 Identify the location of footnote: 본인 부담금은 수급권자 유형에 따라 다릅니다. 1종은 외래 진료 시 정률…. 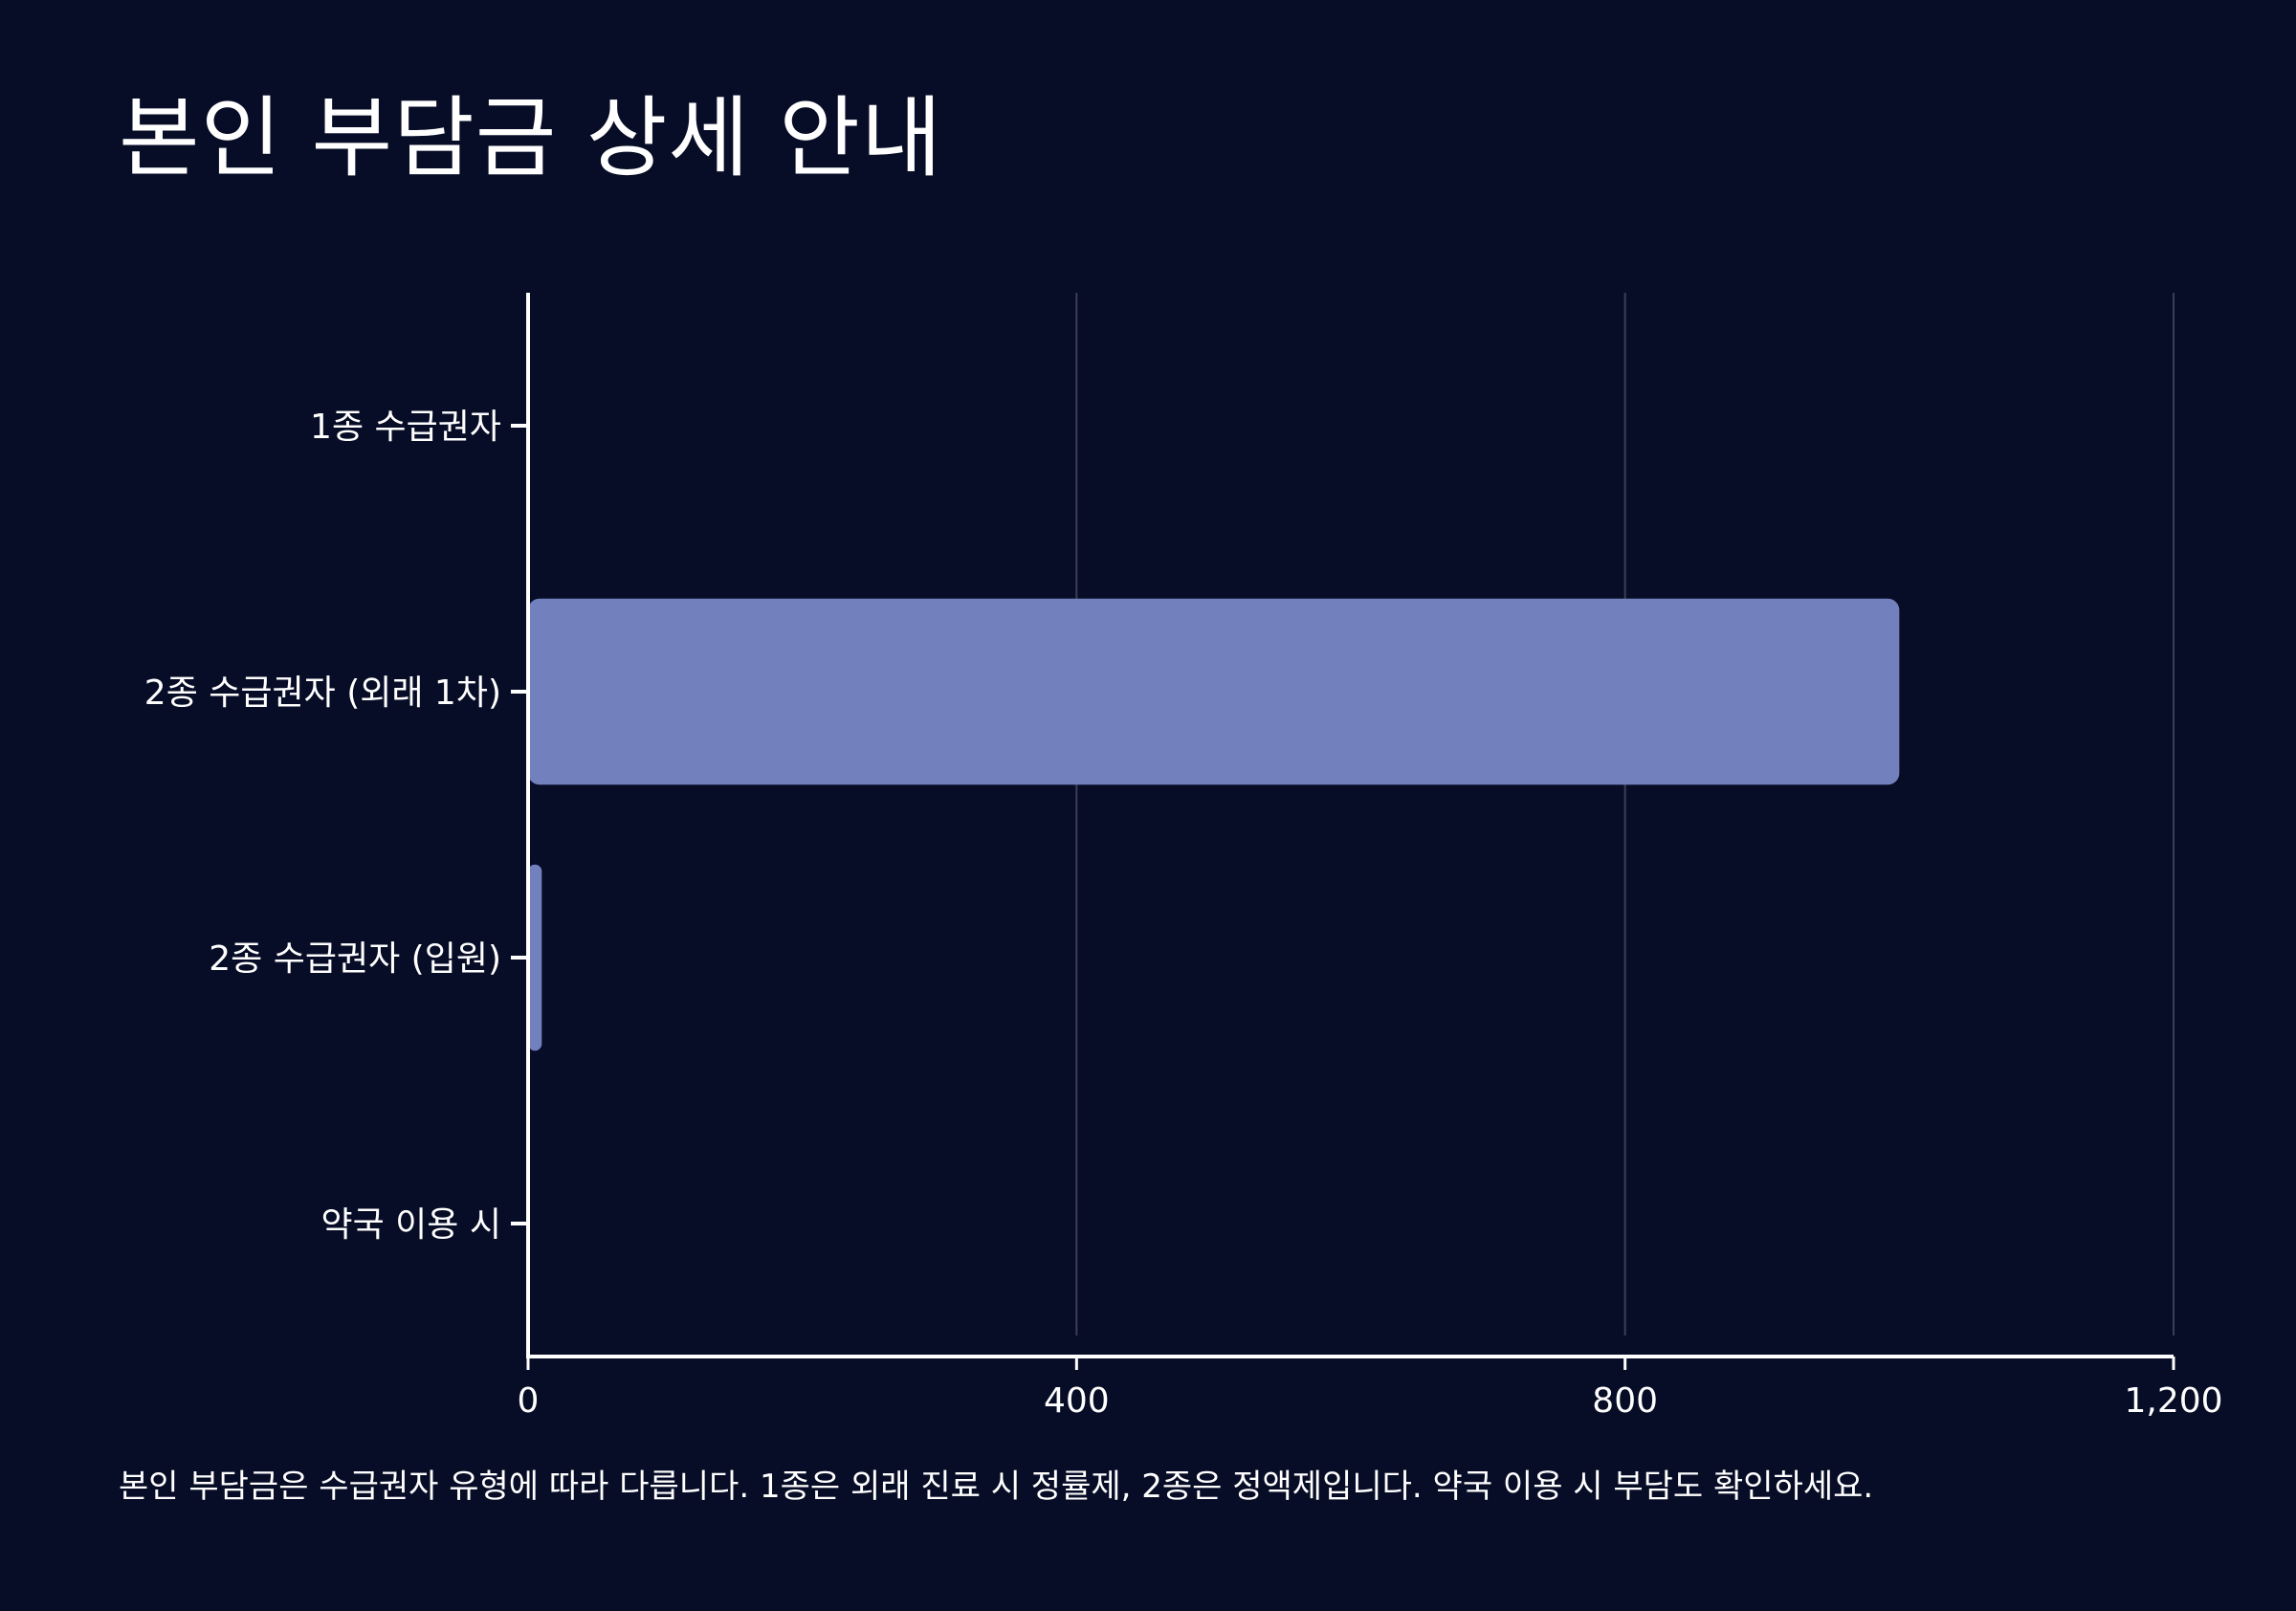
(996, 1487).